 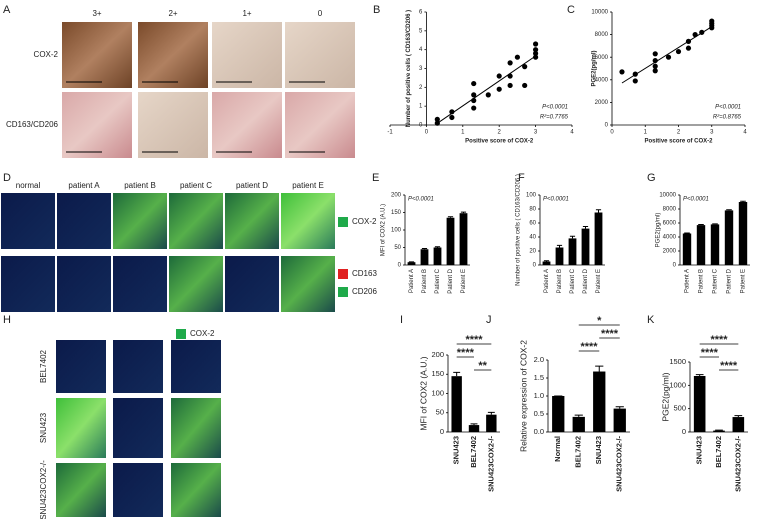 I want to click on x-tick-label: BEL7402, so click(x=578, y=452).